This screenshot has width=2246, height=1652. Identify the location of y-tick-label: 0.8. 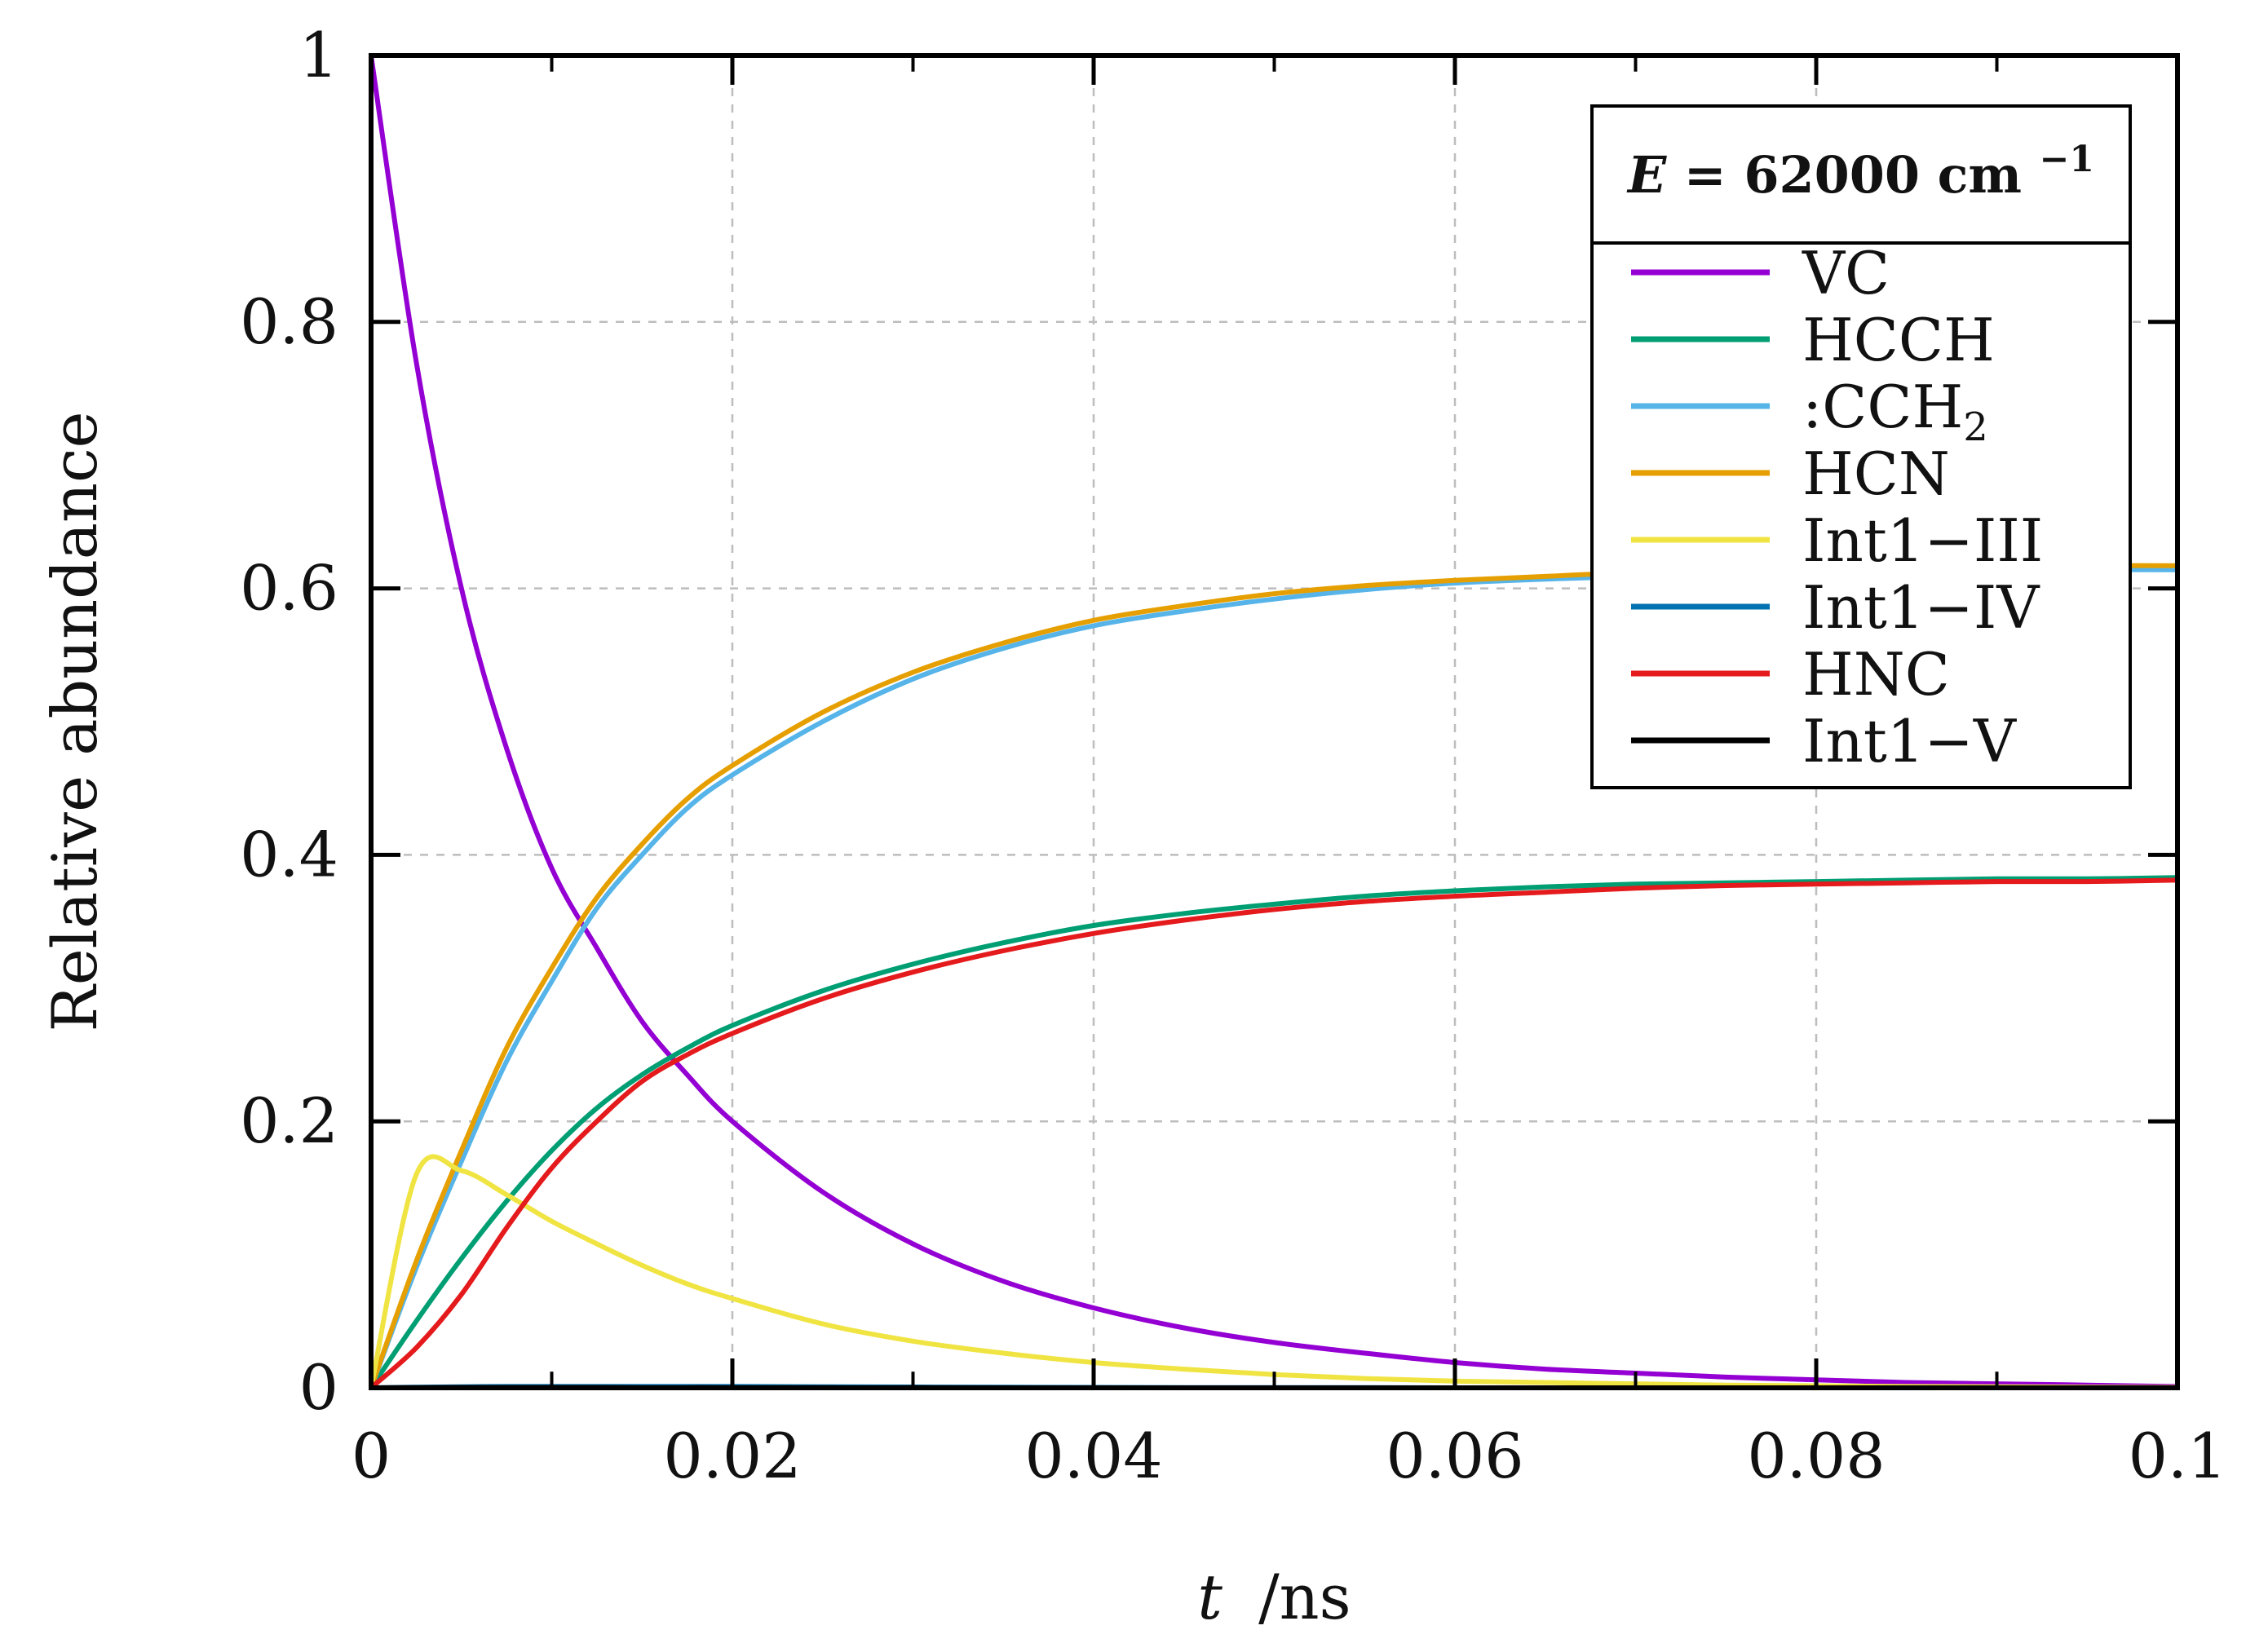
(289, 321).